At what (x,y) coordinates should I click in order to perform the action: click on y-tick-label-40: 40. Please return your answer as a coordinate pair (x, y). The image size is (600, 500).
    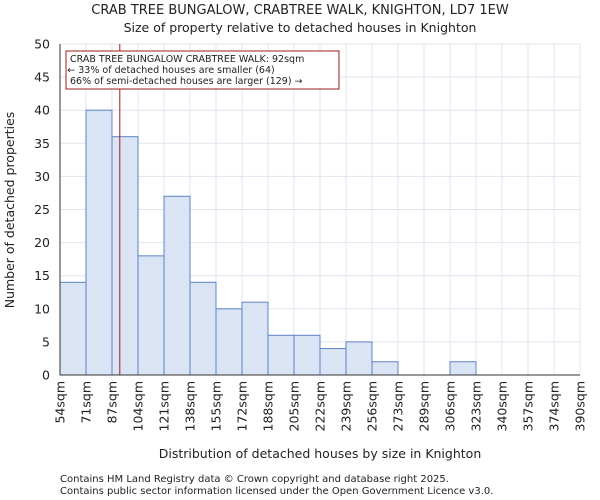
    Looking at the image, I should click on (42, 110).